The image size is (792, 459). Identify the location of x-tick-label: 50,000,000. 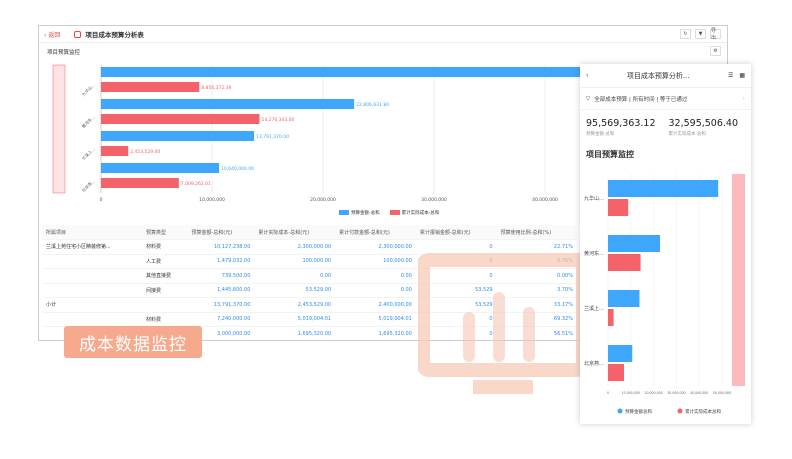
(722, 393).